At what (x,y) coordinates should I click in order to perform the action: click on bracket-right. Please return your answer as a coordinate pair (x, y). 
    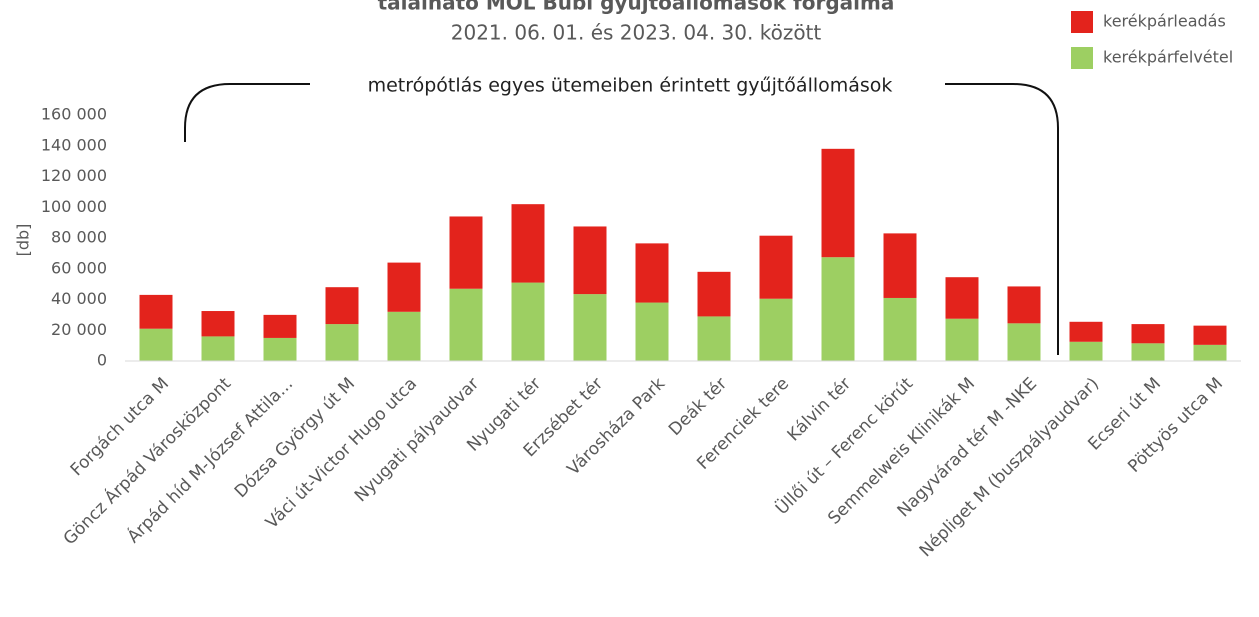
    Looking at the image, I should click on (1002, 219).